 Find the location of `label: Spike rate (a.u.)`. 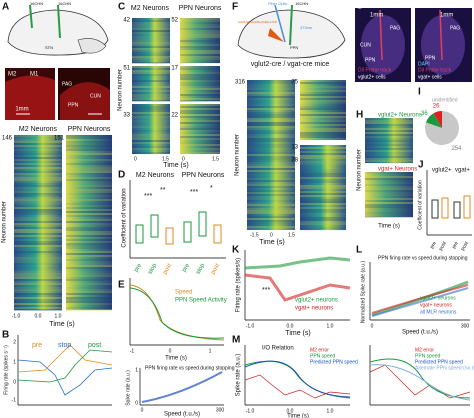

label: Spike rate (a.u.) is located at coordinates (239, 375).